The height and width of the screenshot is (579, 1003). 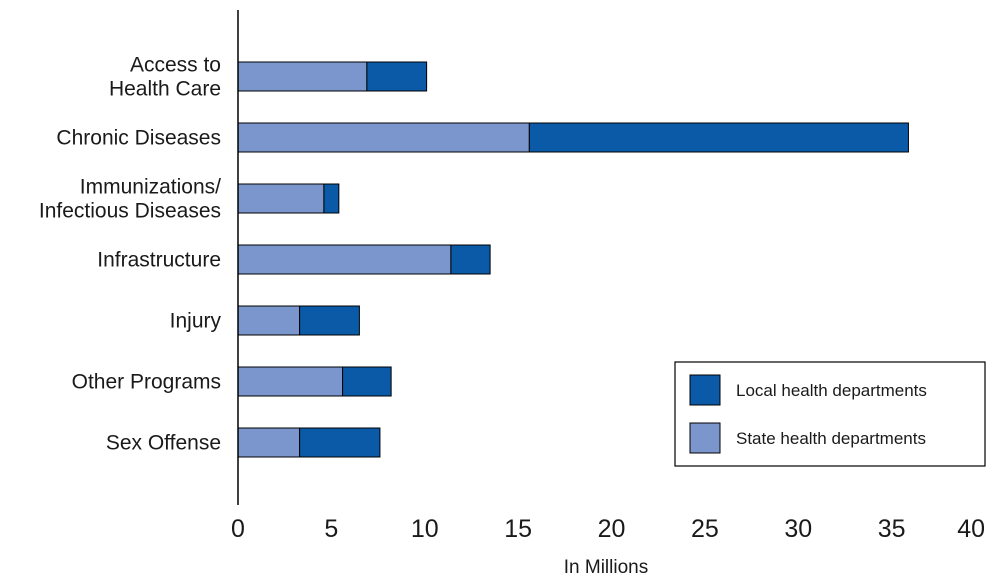 I want to click on category-label-1: Chronic Diseases, so click(x=138, y=138).